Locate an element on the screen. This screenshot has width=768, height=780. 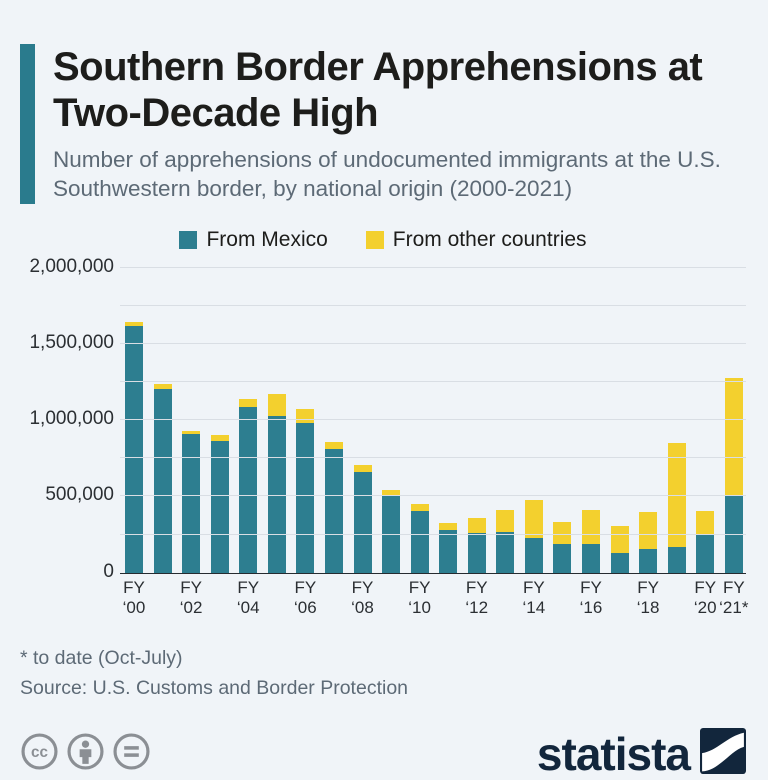
x-tick-label: FY ‘04 is located at coordinates (248, 597).